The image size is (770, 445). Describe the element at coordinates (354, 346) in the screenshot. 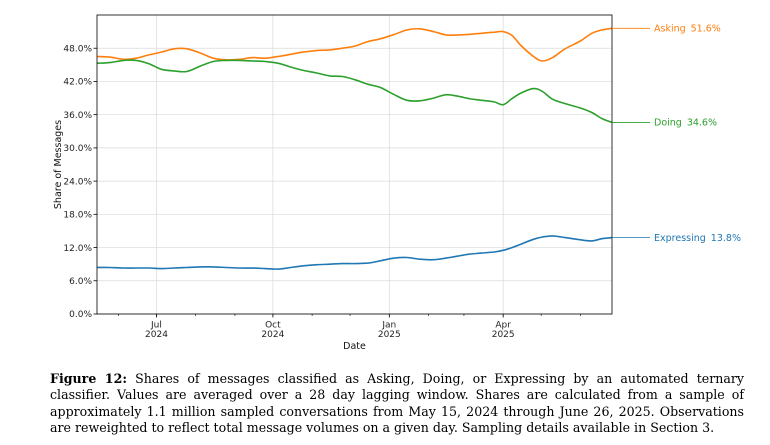

I see `x-axis-label: Date` at that location.